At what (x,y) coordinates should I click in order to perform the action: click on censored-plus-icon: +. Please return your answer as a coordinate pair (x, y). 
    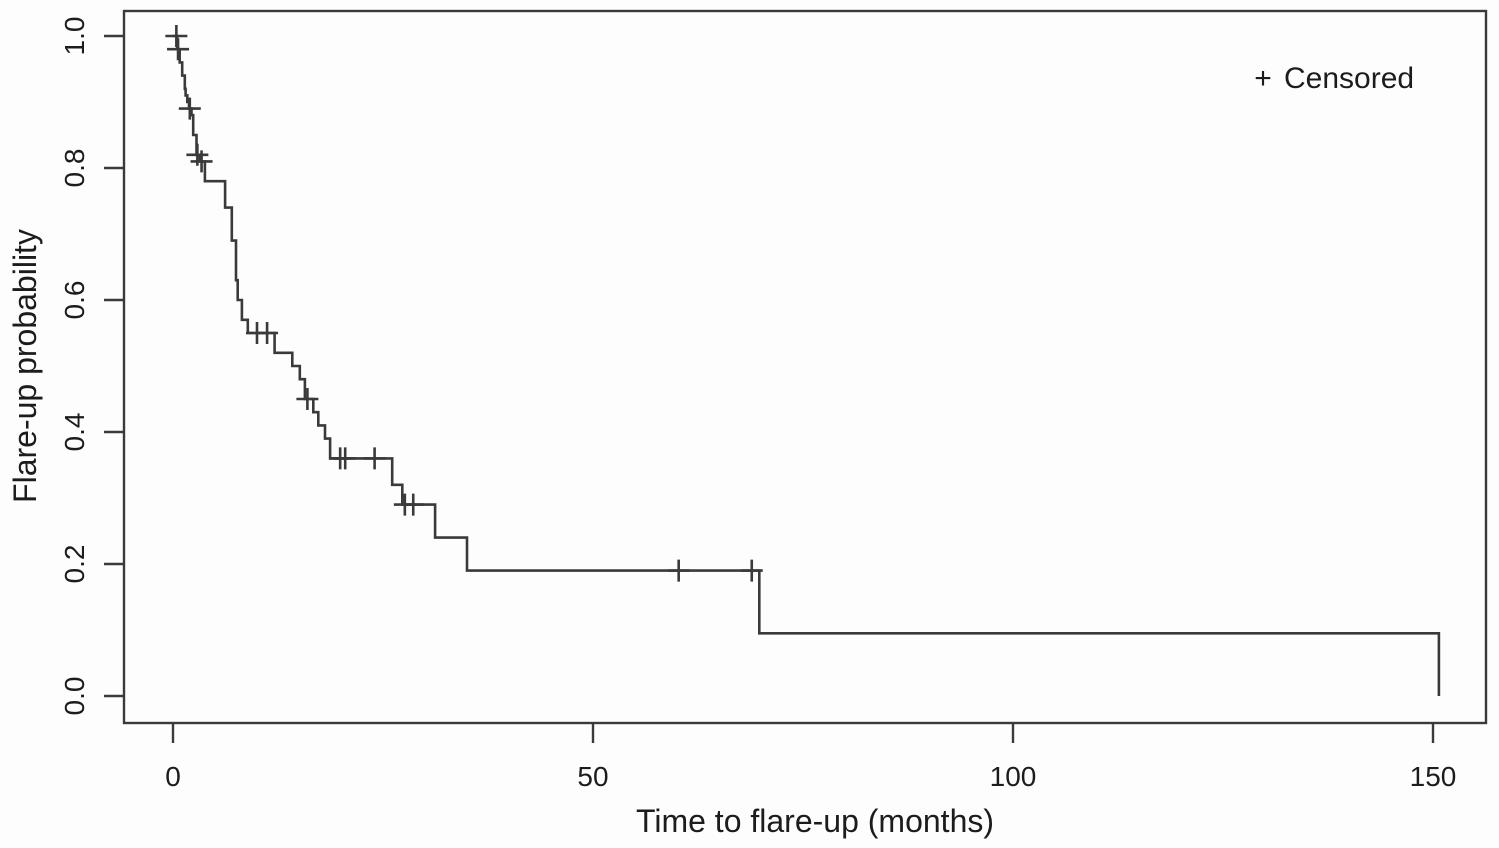
    Looking at the image, I should click on (1263, 78).